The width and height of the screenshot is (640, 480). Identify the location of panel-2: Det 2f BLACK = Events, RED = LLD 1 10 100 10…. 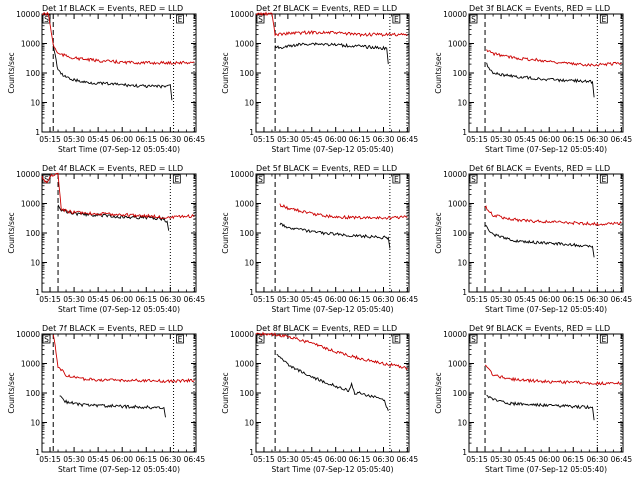
(319, 79).